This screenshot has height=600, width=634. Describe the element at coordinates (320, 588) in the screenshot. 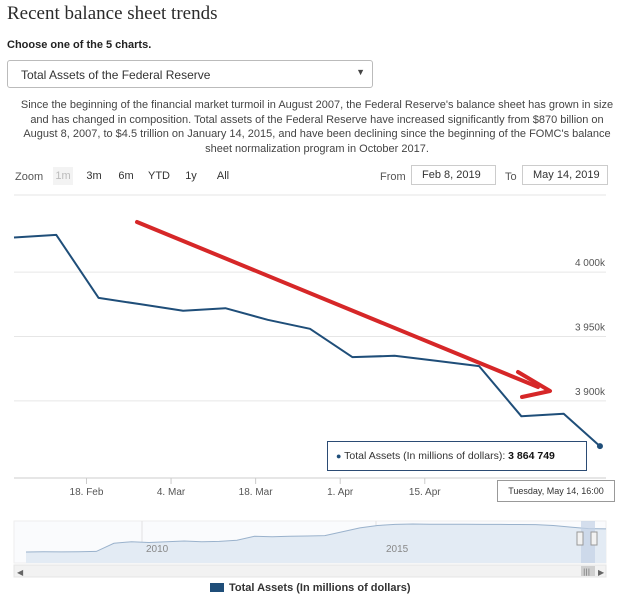

I see `legend-label: Total Assets (In millions of dollars)` at that location.